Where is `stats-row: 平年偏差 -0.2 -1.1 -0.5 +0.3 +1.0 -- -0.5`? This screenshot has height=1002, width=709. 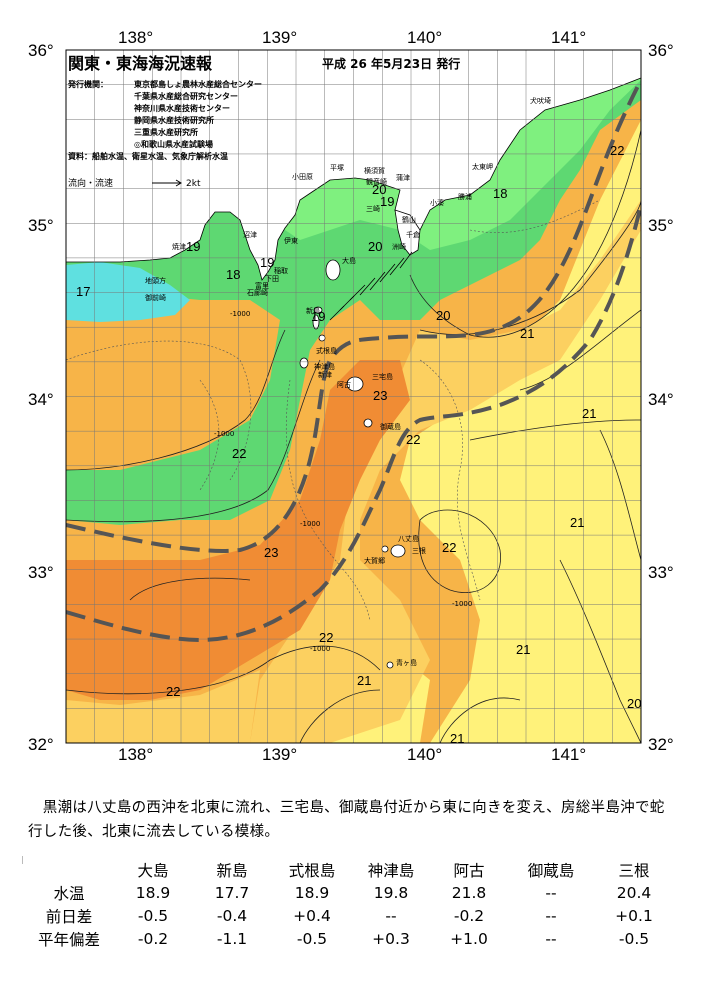
stats-row: 平年偏差 -0.2 -1.1 -0.5 +0.3 +1.0 -- -0.5 is located at coordinates (349, 938).